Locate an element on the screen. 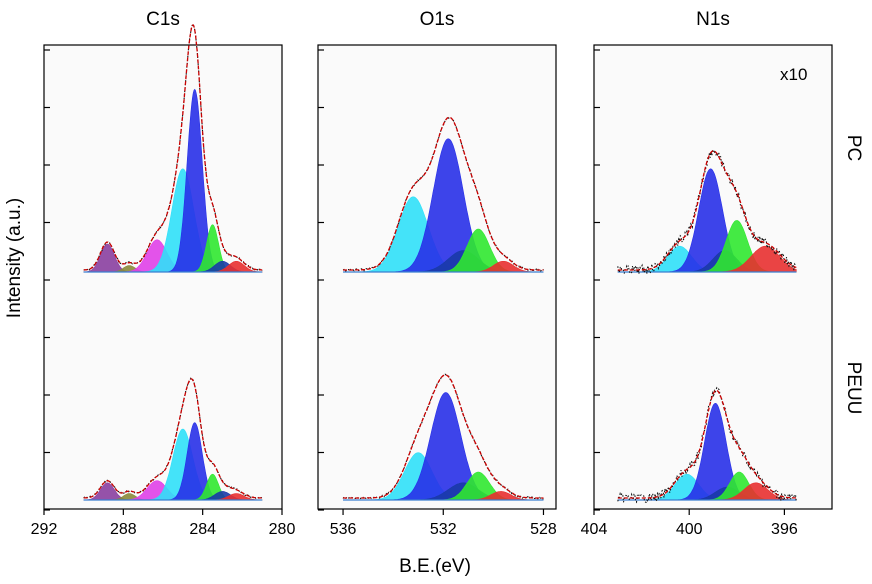  y-axis-label: Intensity (a.u.) is located at coordinates (14, 258).